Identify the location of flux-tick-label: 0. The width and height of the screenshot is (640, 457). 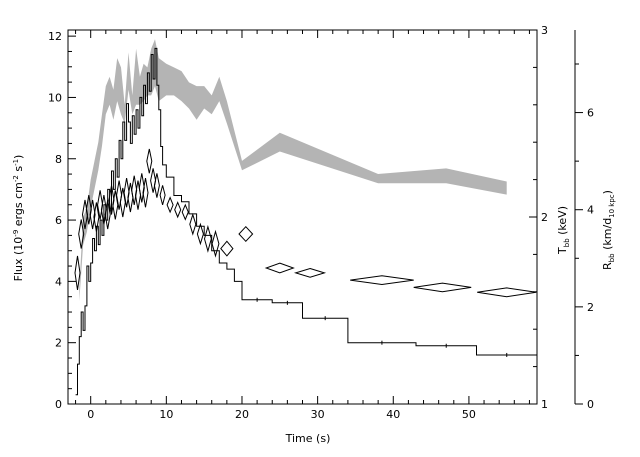
(58, 404).